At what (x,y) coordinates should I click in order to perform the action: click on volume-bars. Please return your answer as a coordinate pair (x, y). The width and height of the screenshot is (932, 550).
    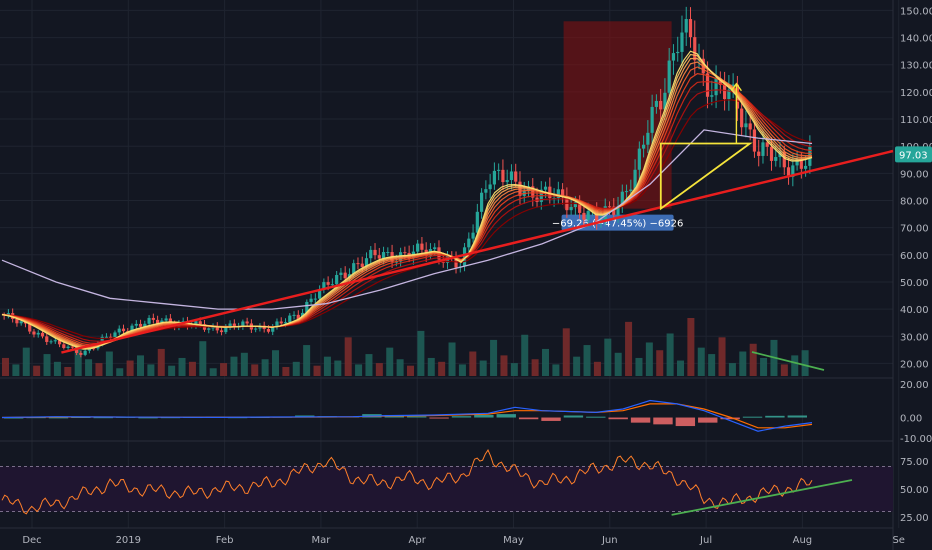
    Looking at the image, I should click on (405, 347).